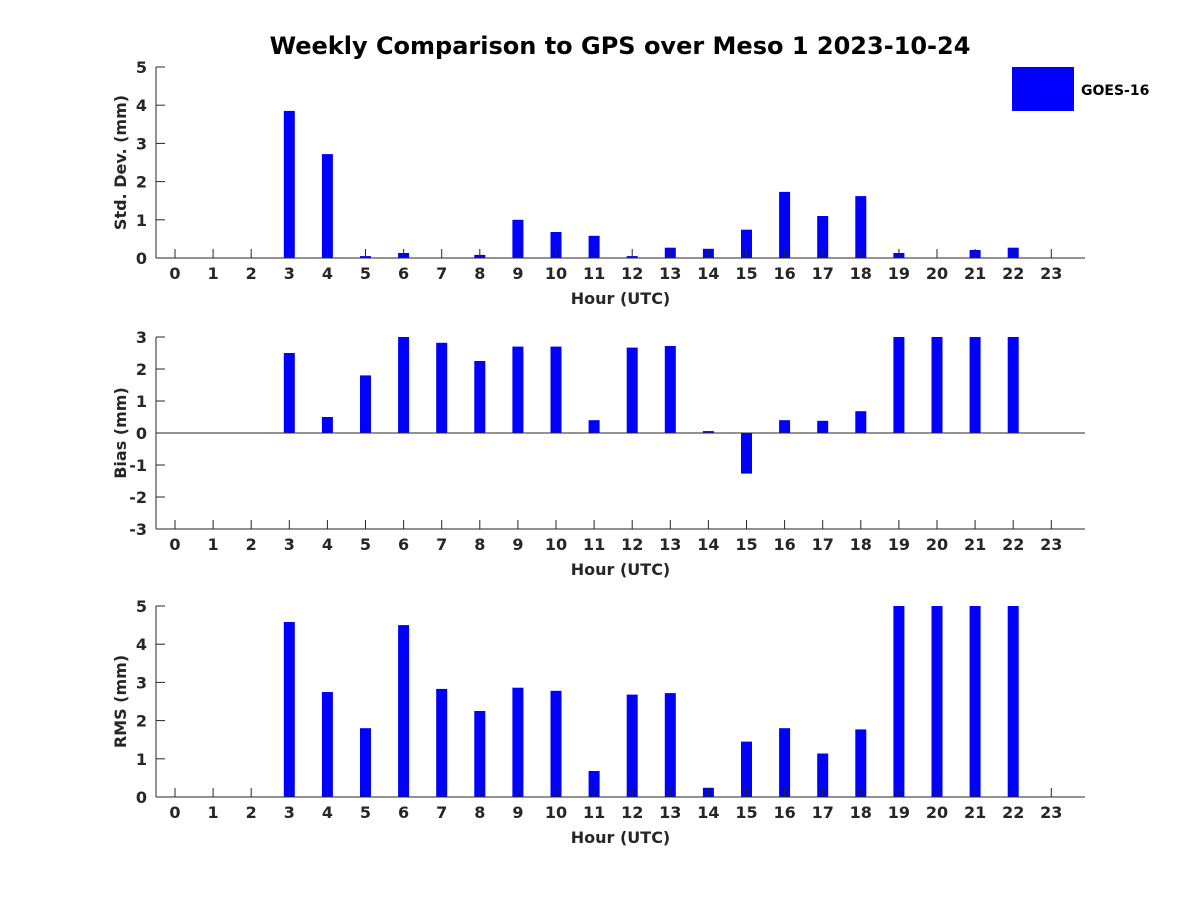 This screenshot has width=1200, height=900. Describe the element at coordinates (174, 812) in the screenshot. I see `x-tick-label: 0` at that location.